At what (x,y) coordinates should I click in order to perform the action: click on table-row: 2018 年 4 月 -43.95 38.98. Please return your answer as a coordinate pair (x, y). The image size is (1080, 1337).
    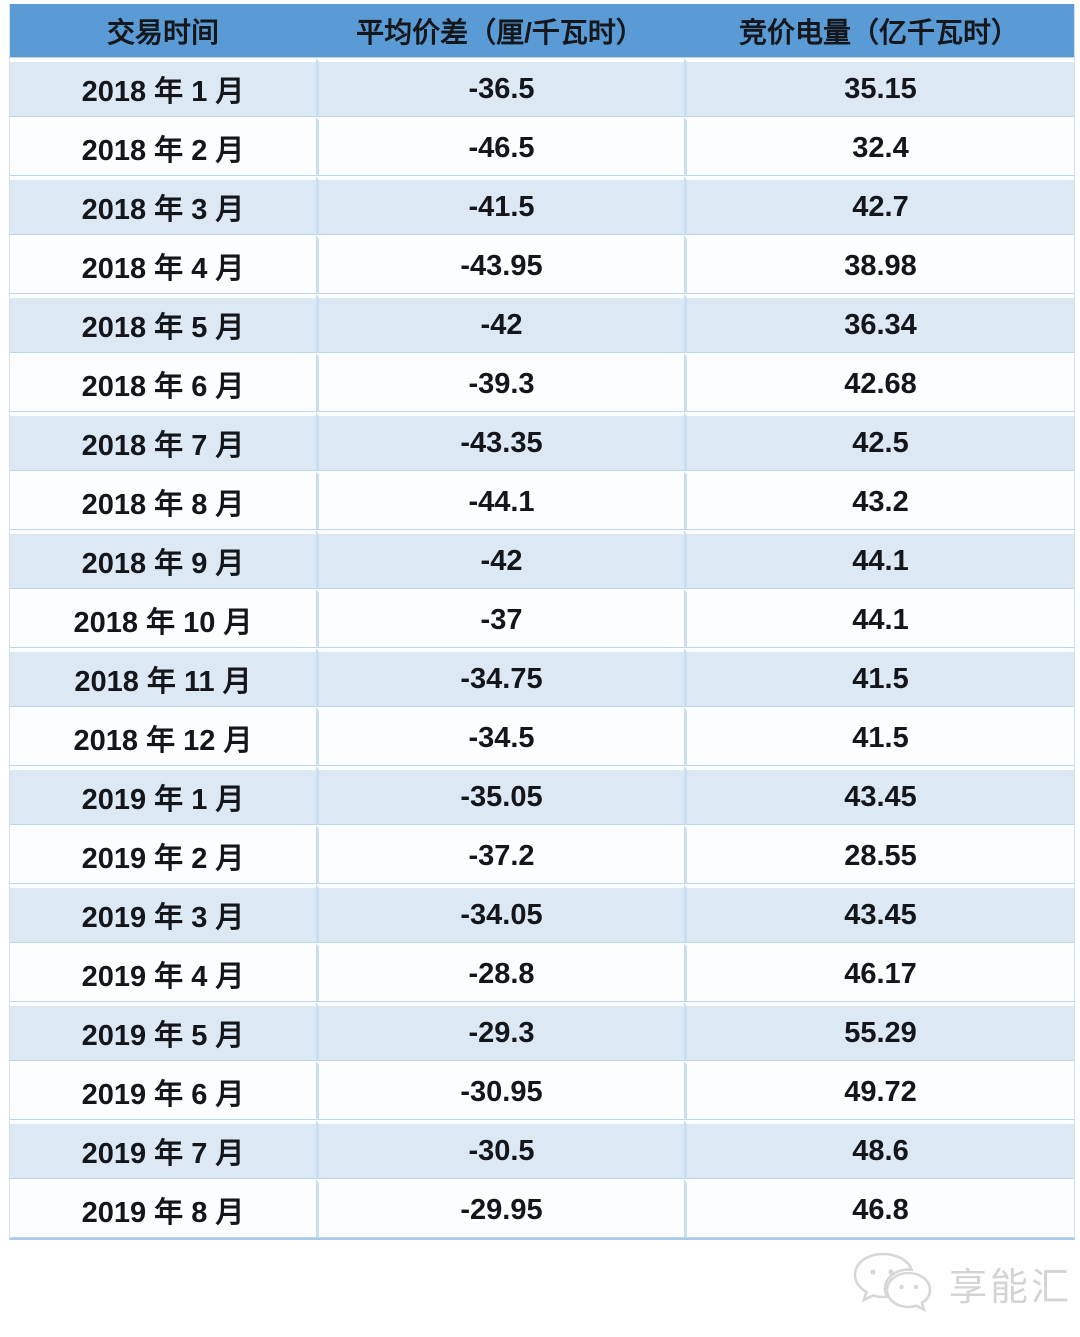
    Looking at the image, I should click on (542, 264).